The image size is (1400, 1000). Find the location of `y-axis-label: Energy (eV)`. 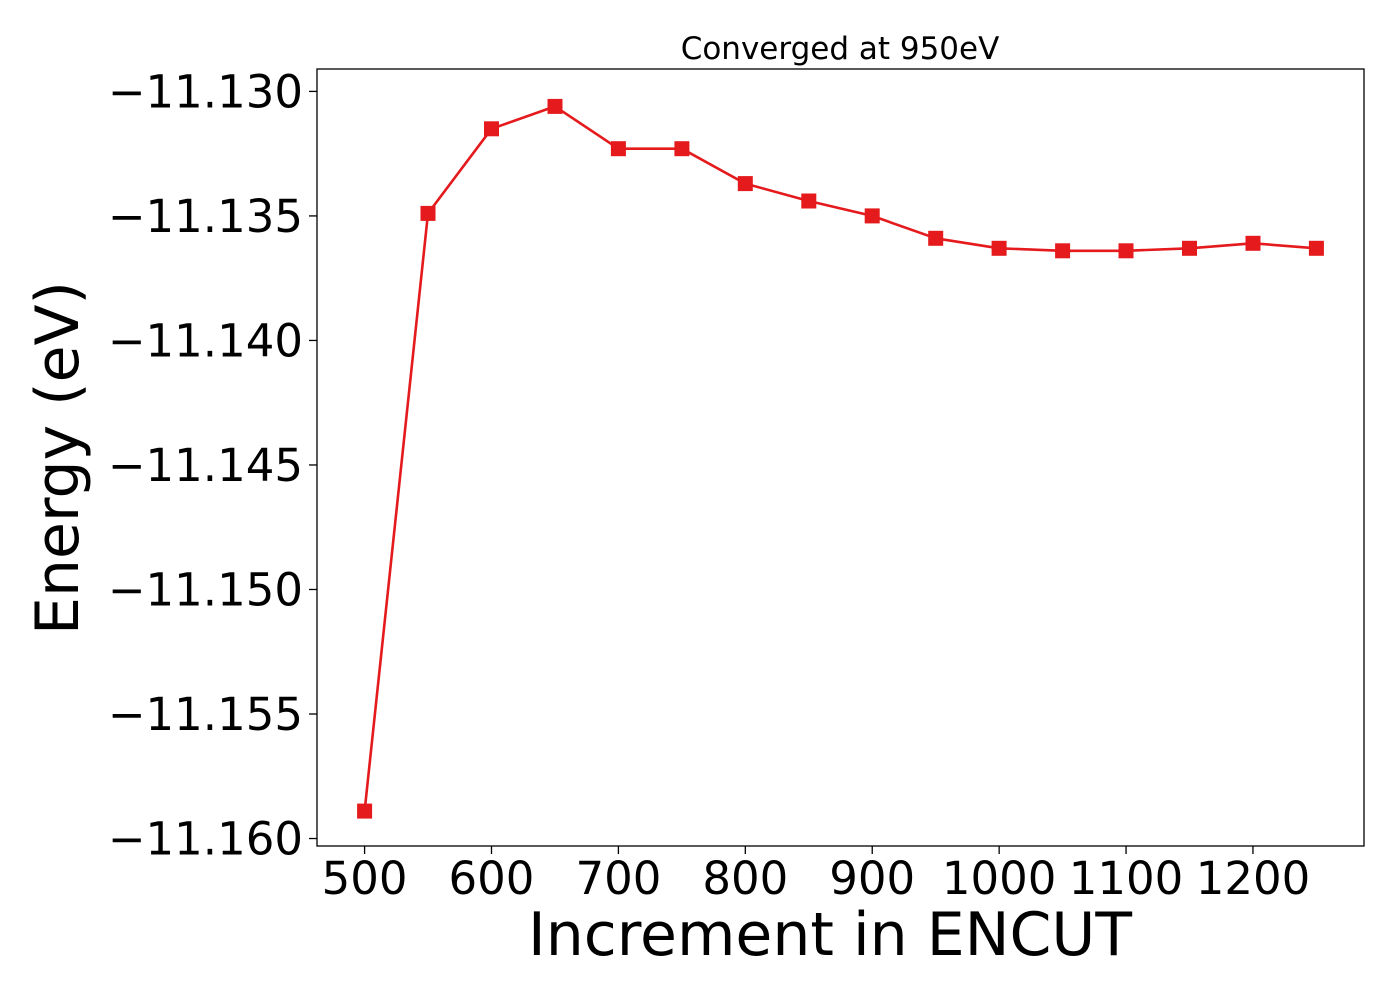

y-axis-label: Energy (eV) is located at coordinates (58, 458).